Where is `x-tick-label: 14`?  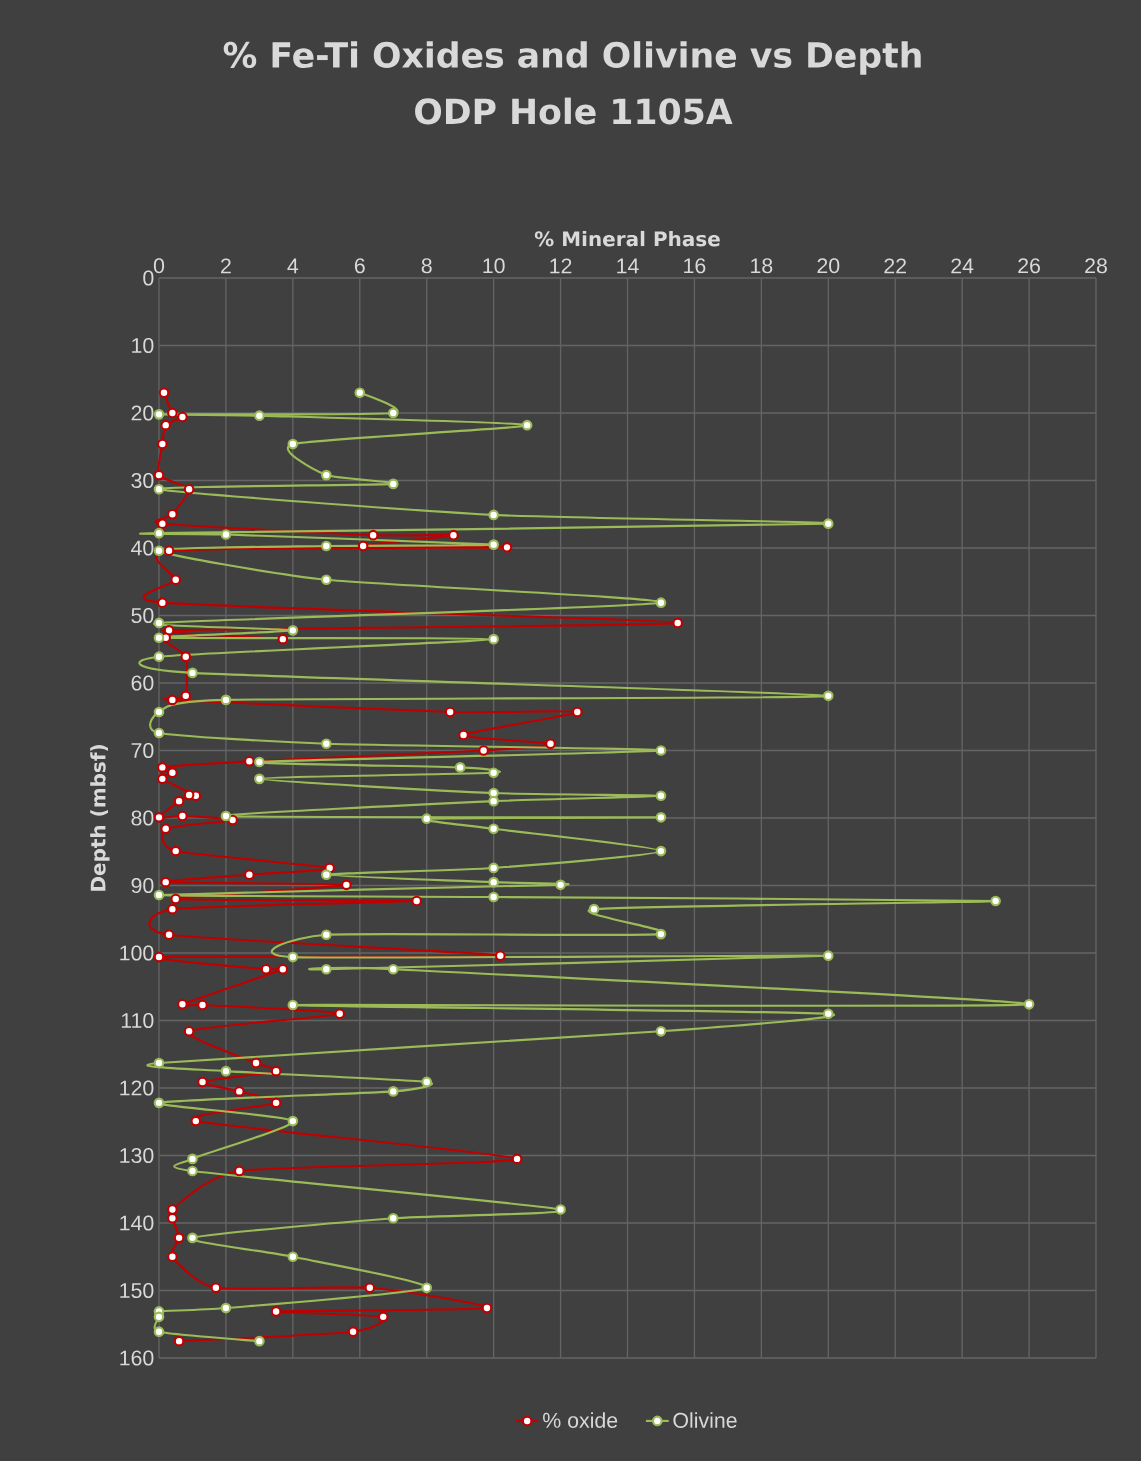
x-tick-label: 14 is located at coordinates (628, 266).